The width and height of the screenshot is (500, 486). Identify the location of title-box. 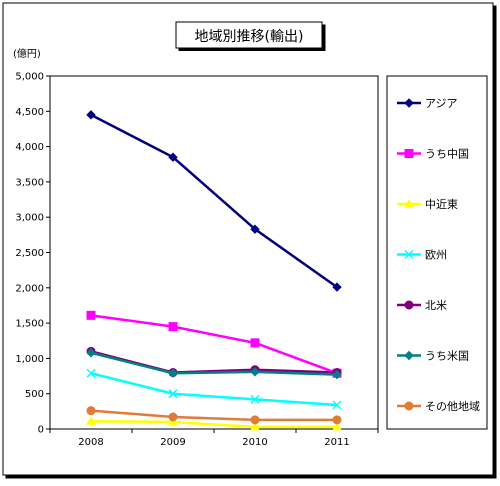
(249, 35).